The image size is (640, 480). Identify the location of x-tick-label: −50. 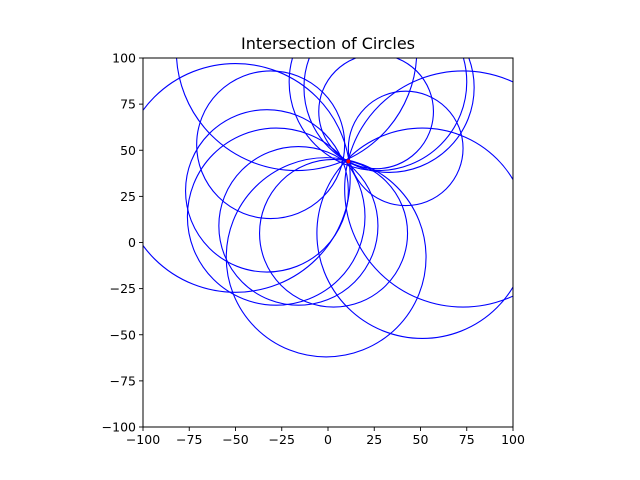
(235, 439).